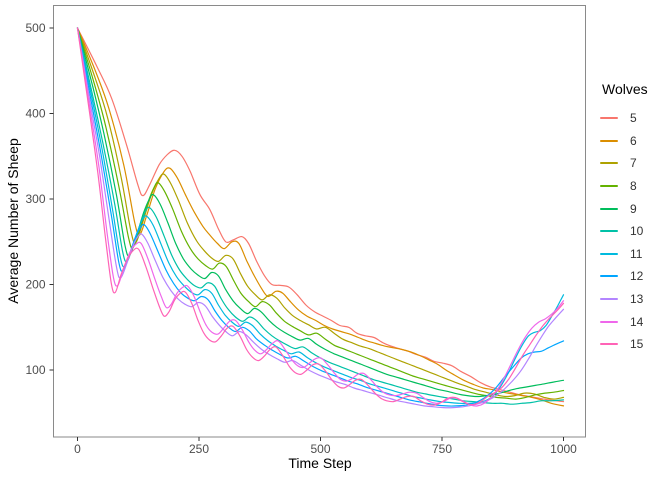 This screenshot has height=480, width=672. I want to click on legend-label: 12, so click(637, 276).